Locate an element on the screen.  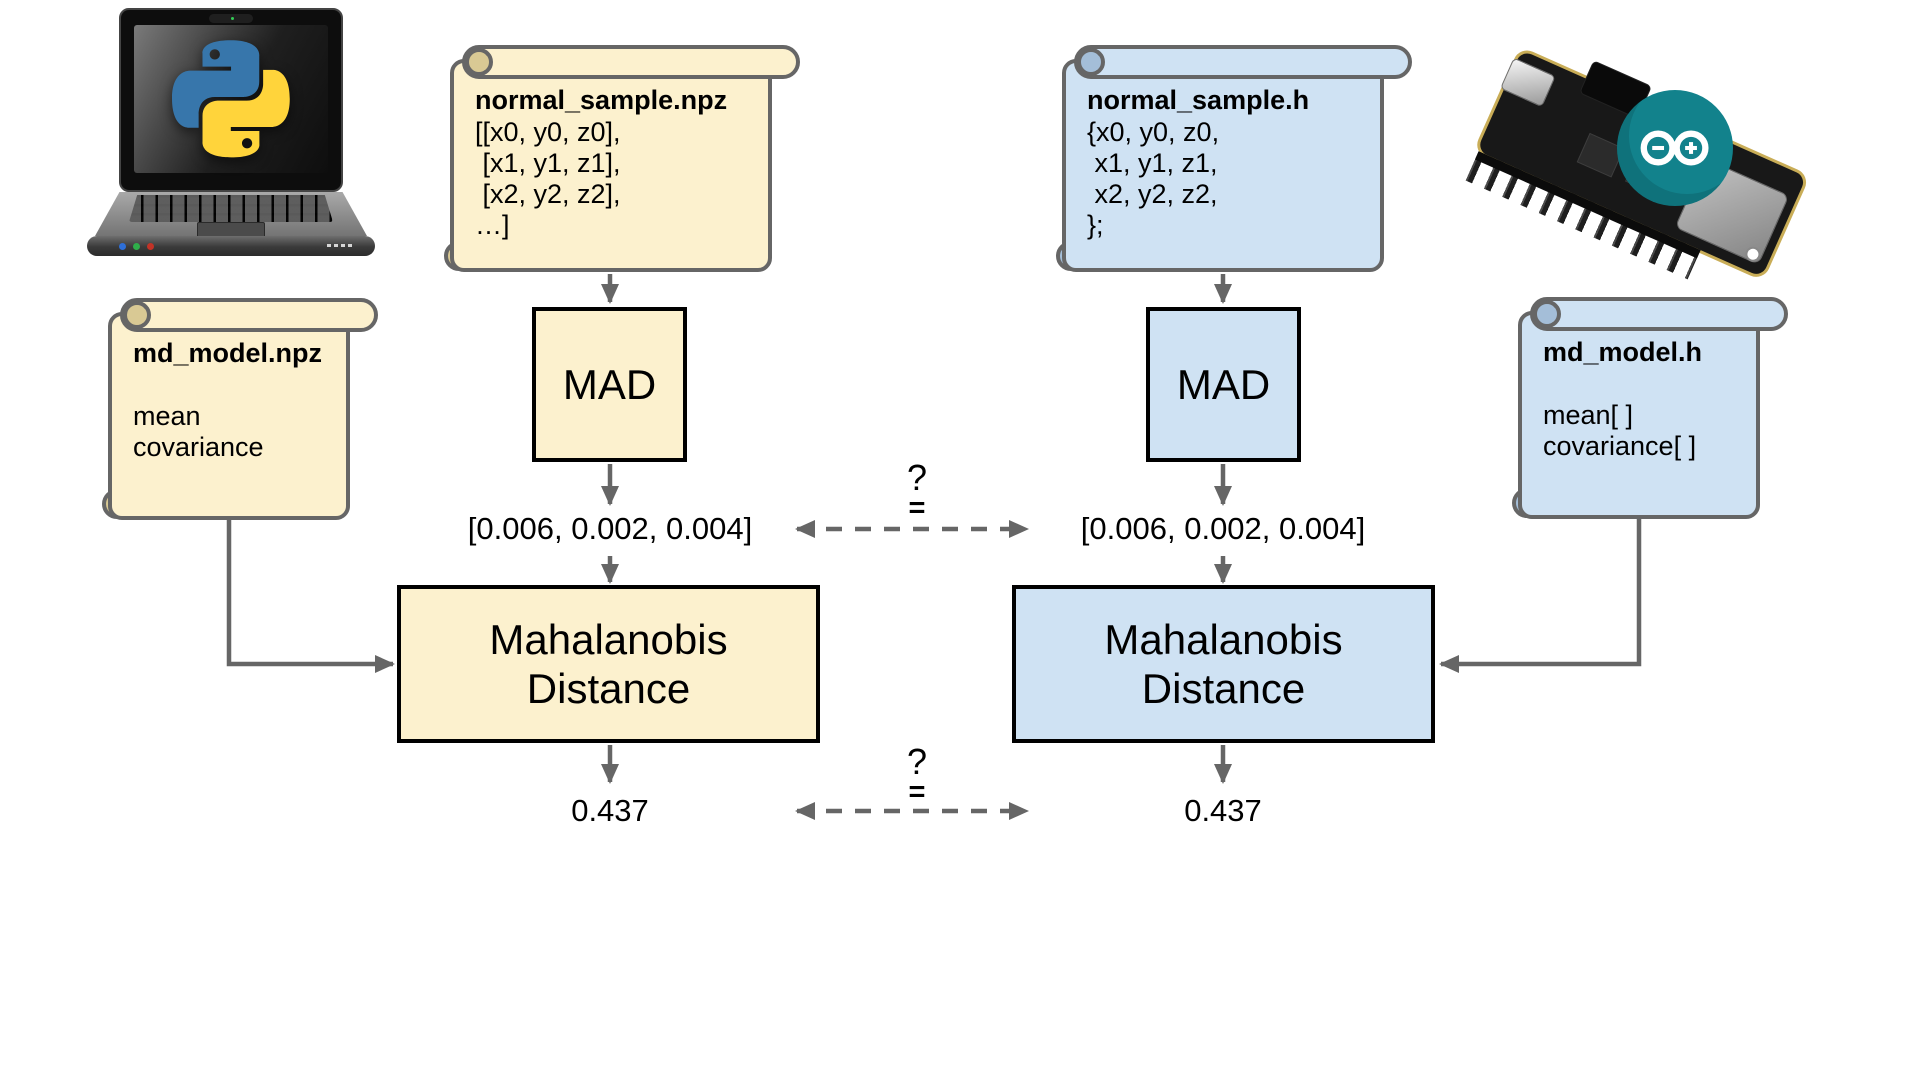
equality-question-mad: ? = is located at coordinates (917, 490).